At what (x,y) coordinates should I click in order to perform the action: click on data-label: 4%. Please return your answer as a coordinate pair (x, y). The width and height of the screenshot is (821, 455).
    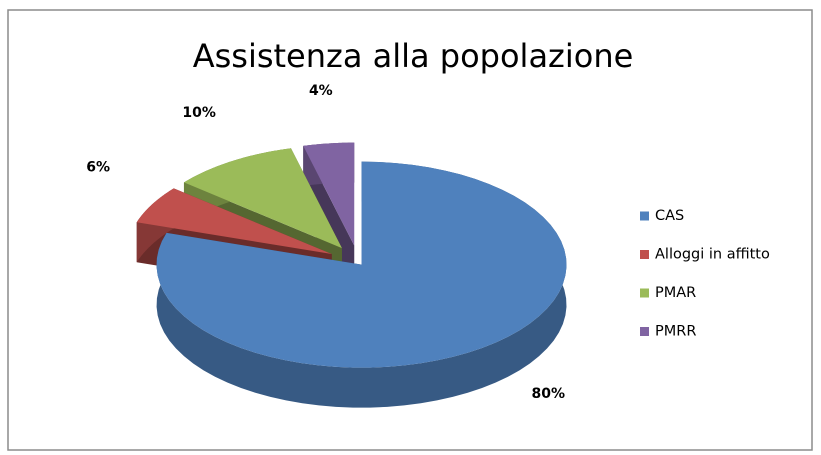
    Looking at the image, I should click on (321, 91).